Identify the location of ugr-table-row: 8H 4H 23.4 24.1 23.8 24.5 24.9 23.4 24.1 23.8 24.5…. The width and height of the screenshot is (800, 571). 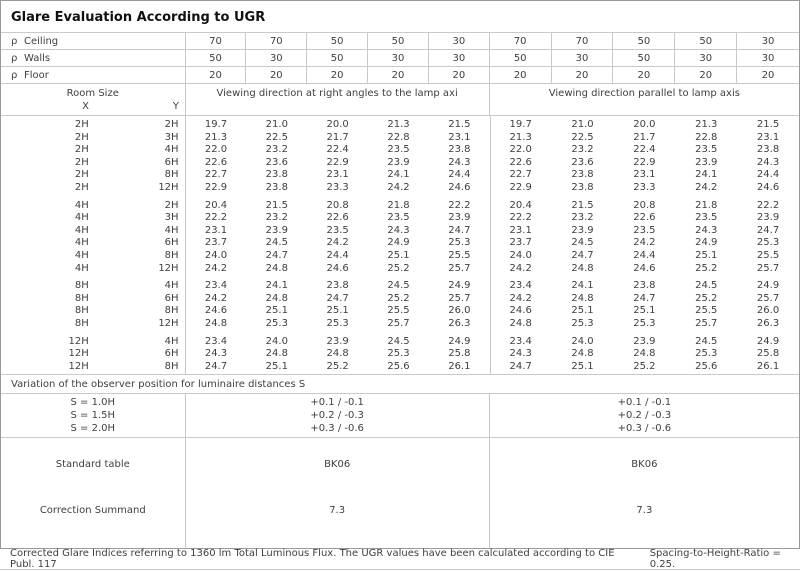
(400, 286).